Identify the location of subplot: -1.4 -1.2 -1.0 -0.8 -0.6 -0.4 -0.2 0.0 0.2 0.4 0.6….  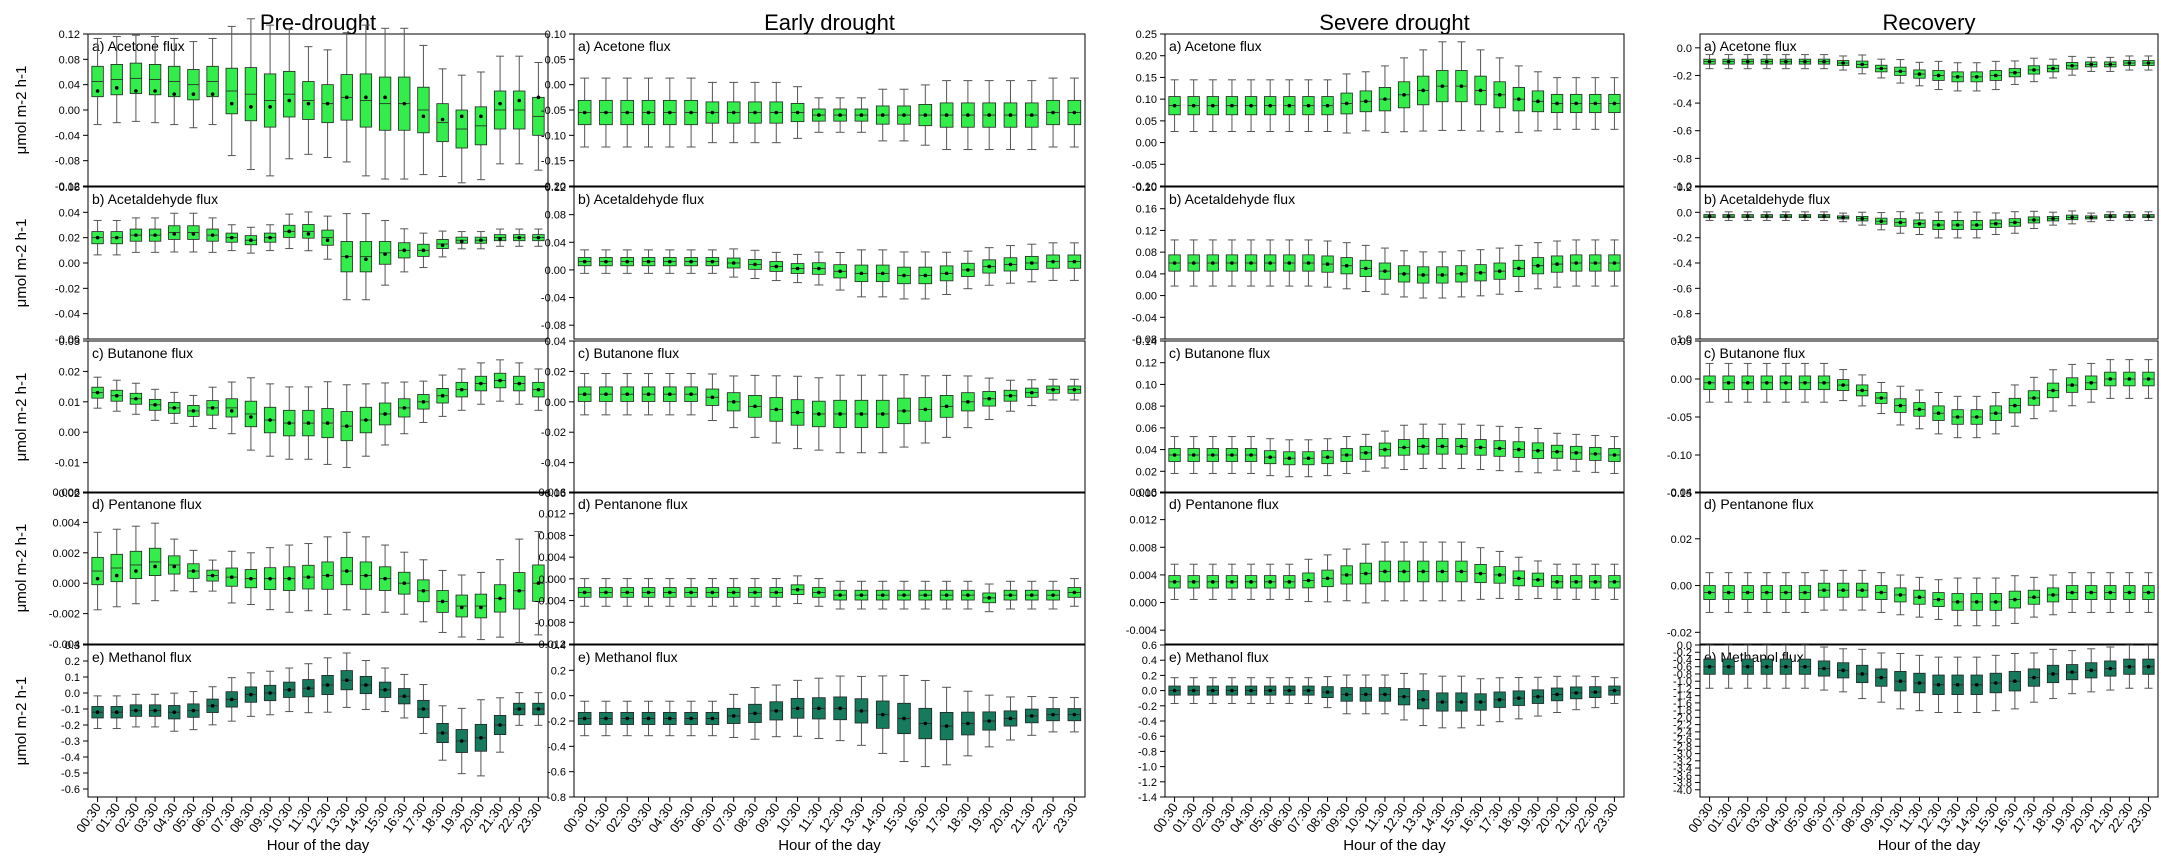
(1381, 747).